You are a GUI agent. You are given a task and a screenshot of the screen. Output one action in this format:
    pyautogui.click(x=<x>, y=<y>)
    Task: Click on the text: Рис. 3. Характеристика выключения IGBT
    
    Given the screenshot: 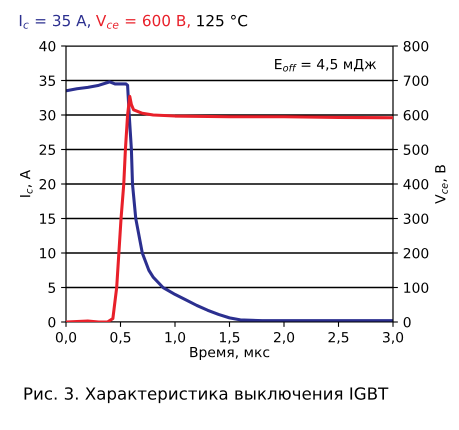 What is the action you would take?
    pyautogui.click(x=206, y=395)
    